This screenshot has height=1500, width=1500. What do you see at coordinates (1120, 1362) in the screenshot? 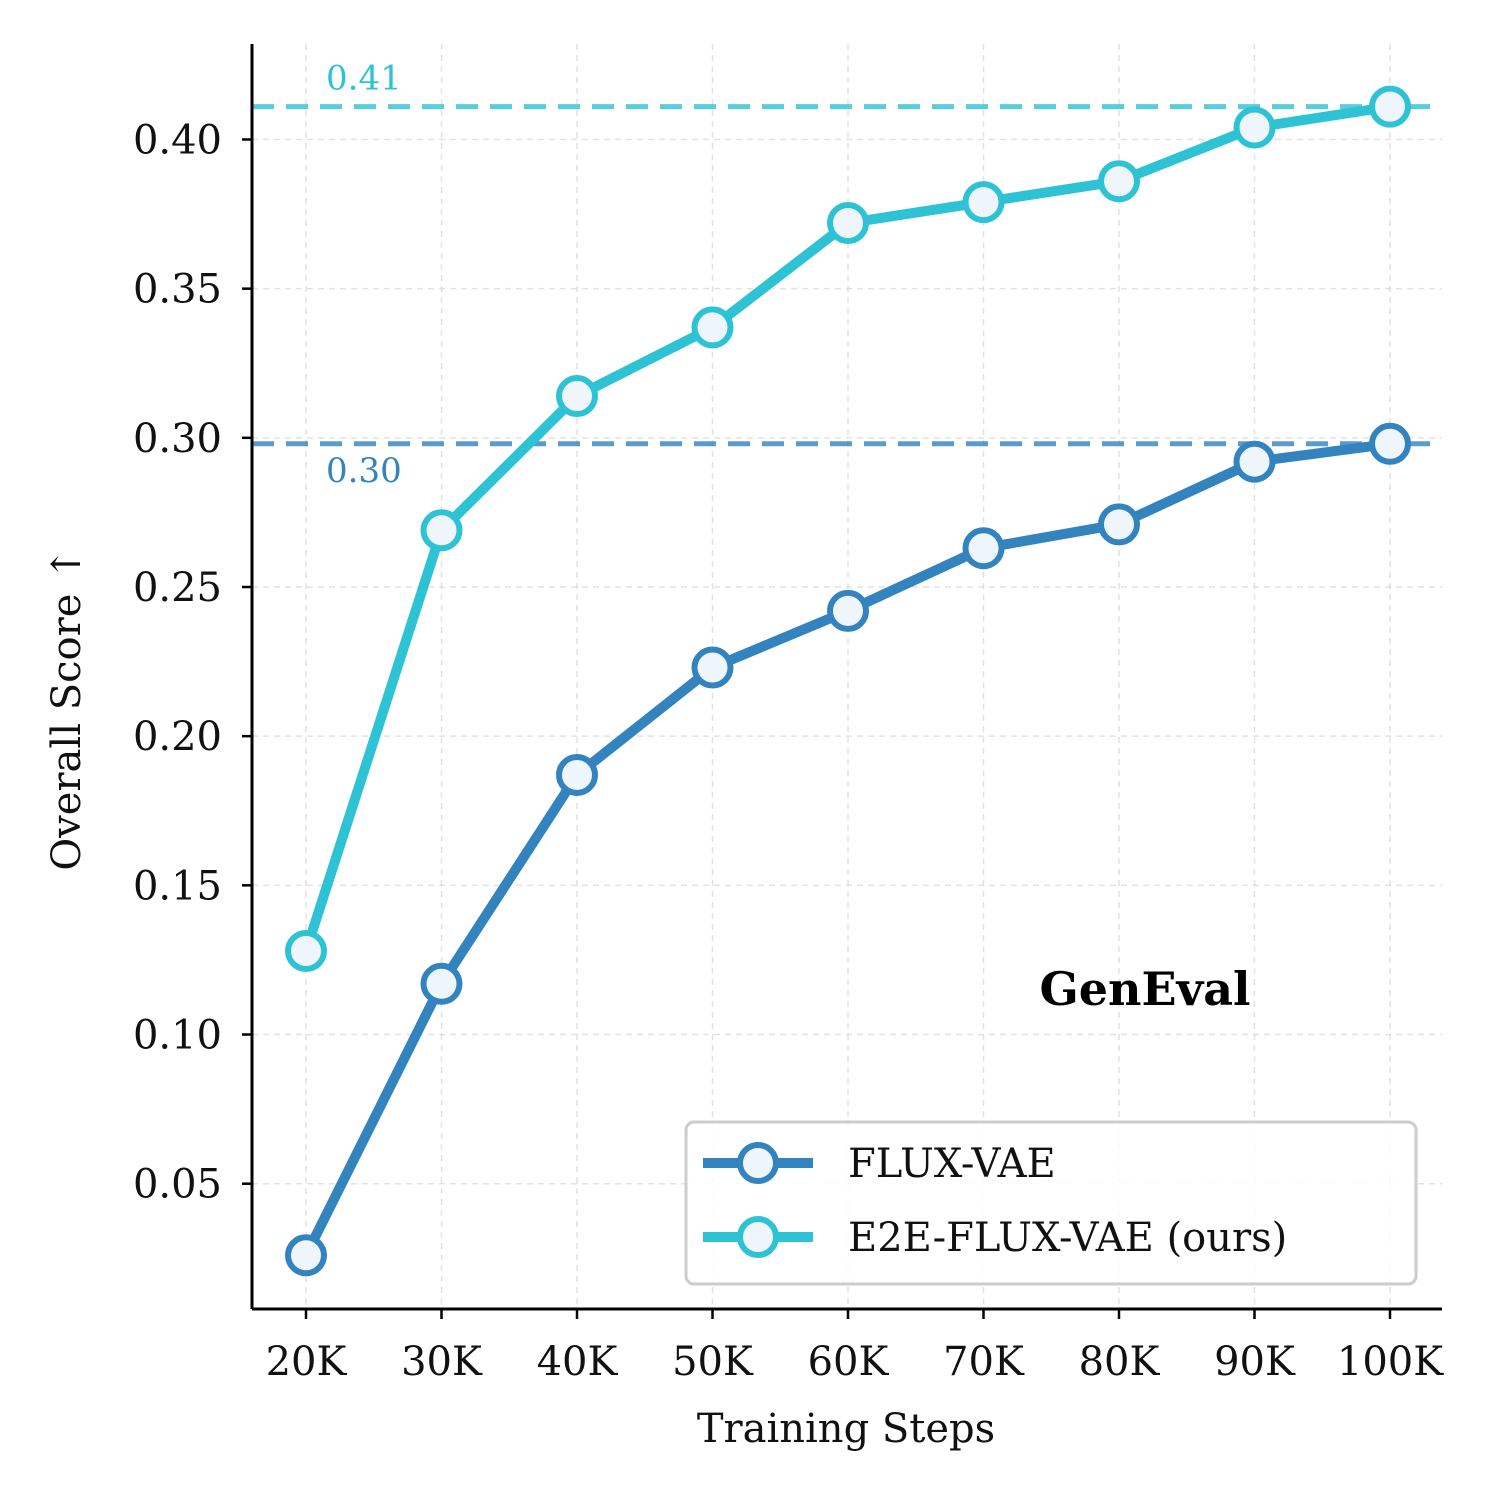
I see `x-tick-label: 80K` at bounding box center [1120, 1362].